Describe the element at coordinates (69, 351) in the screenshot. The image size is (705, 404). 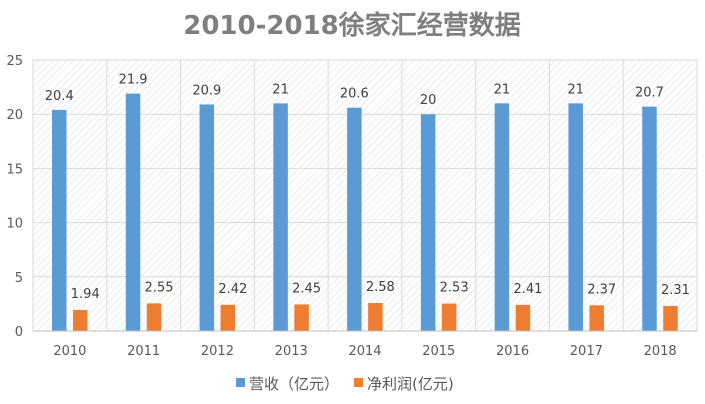
I see `x-tick-label: 2010` at that location.